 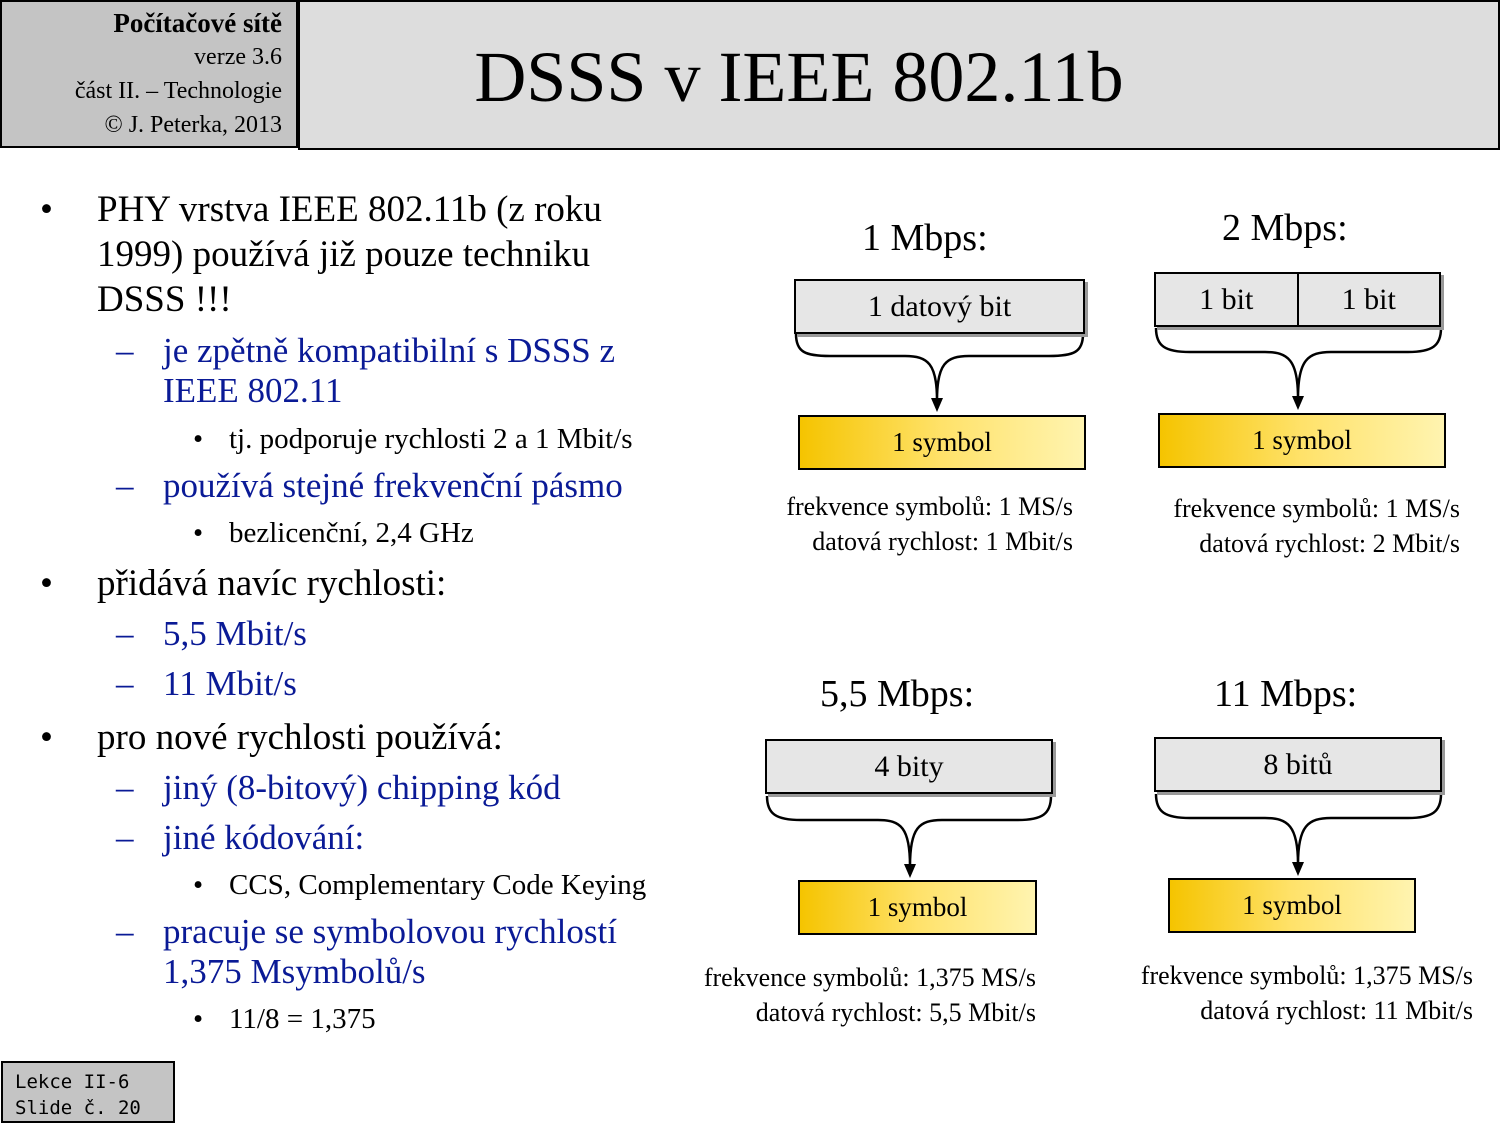 I want to click on bits-box-11mbps: 8 bitů, so click(x=1298, y=764).